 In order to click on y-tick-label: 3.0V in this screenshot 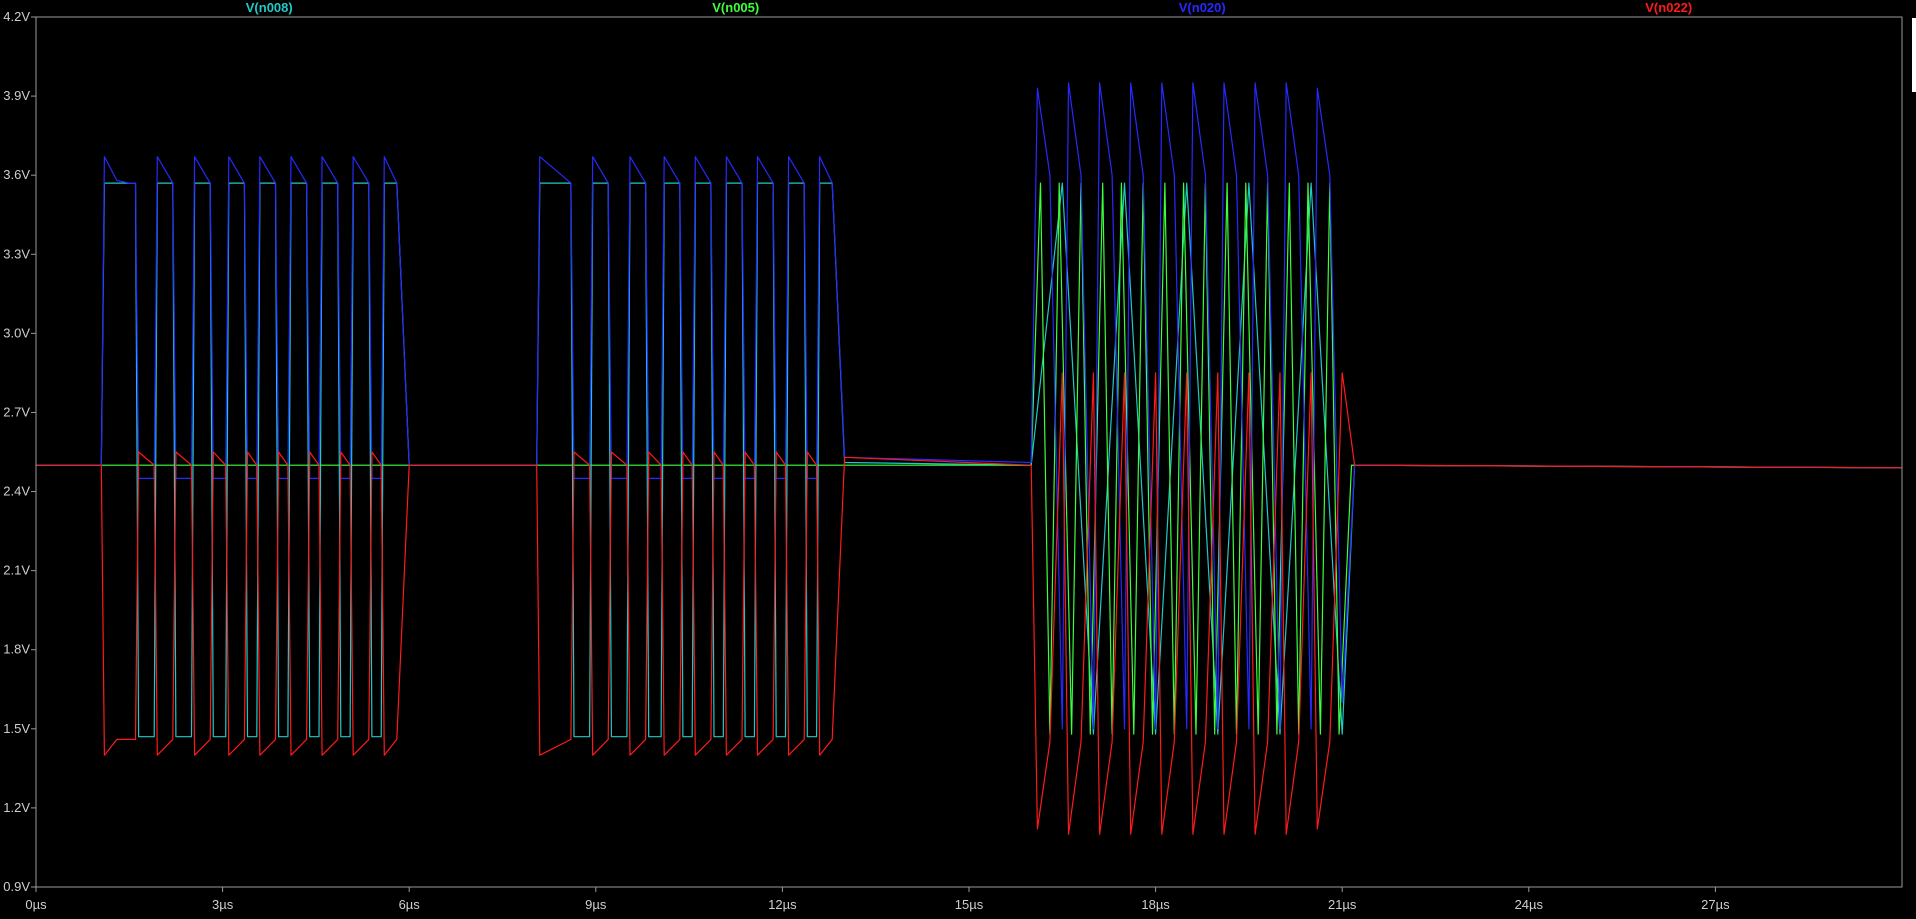, I will do `click(16, 332)`.